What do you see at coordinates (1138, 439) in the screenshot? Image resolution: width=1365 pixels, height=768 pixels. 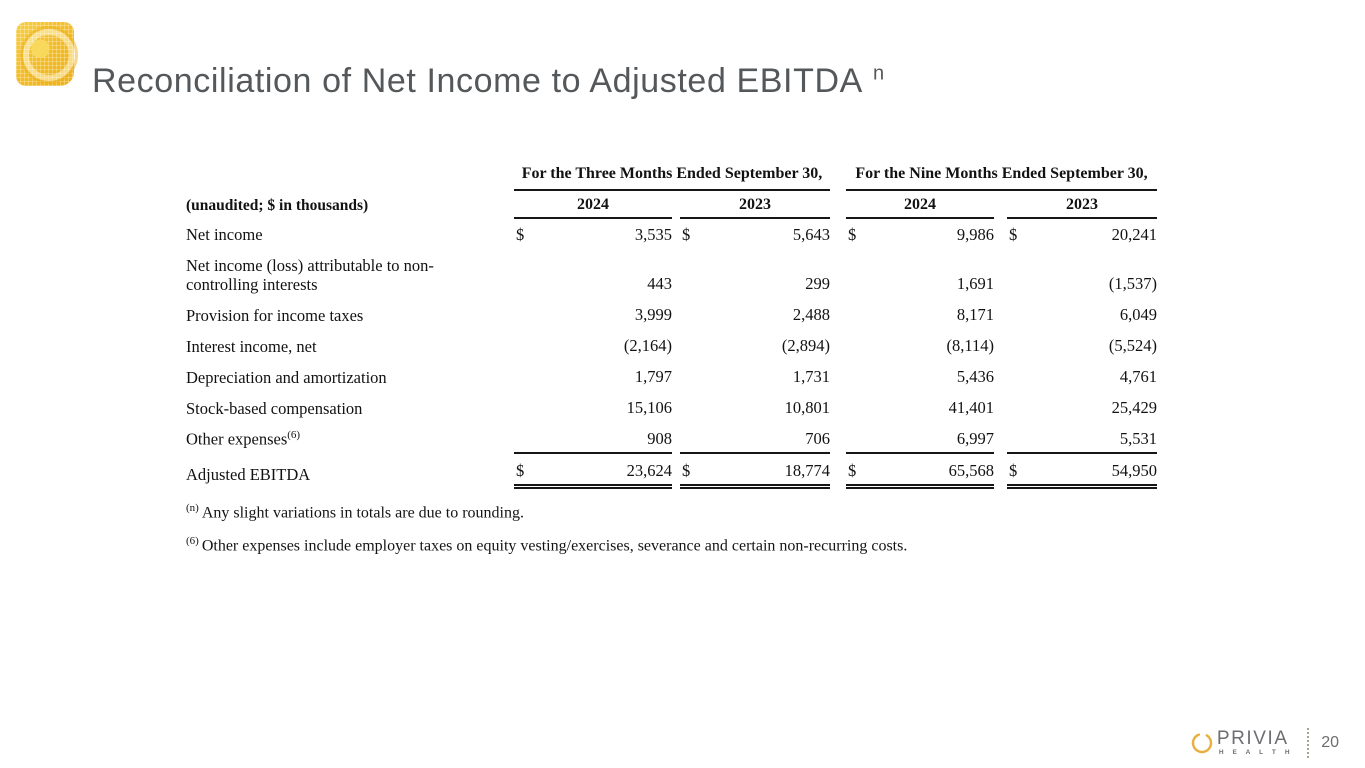 I see `cell-value: 5,531` at bounding box center [1138, 439].